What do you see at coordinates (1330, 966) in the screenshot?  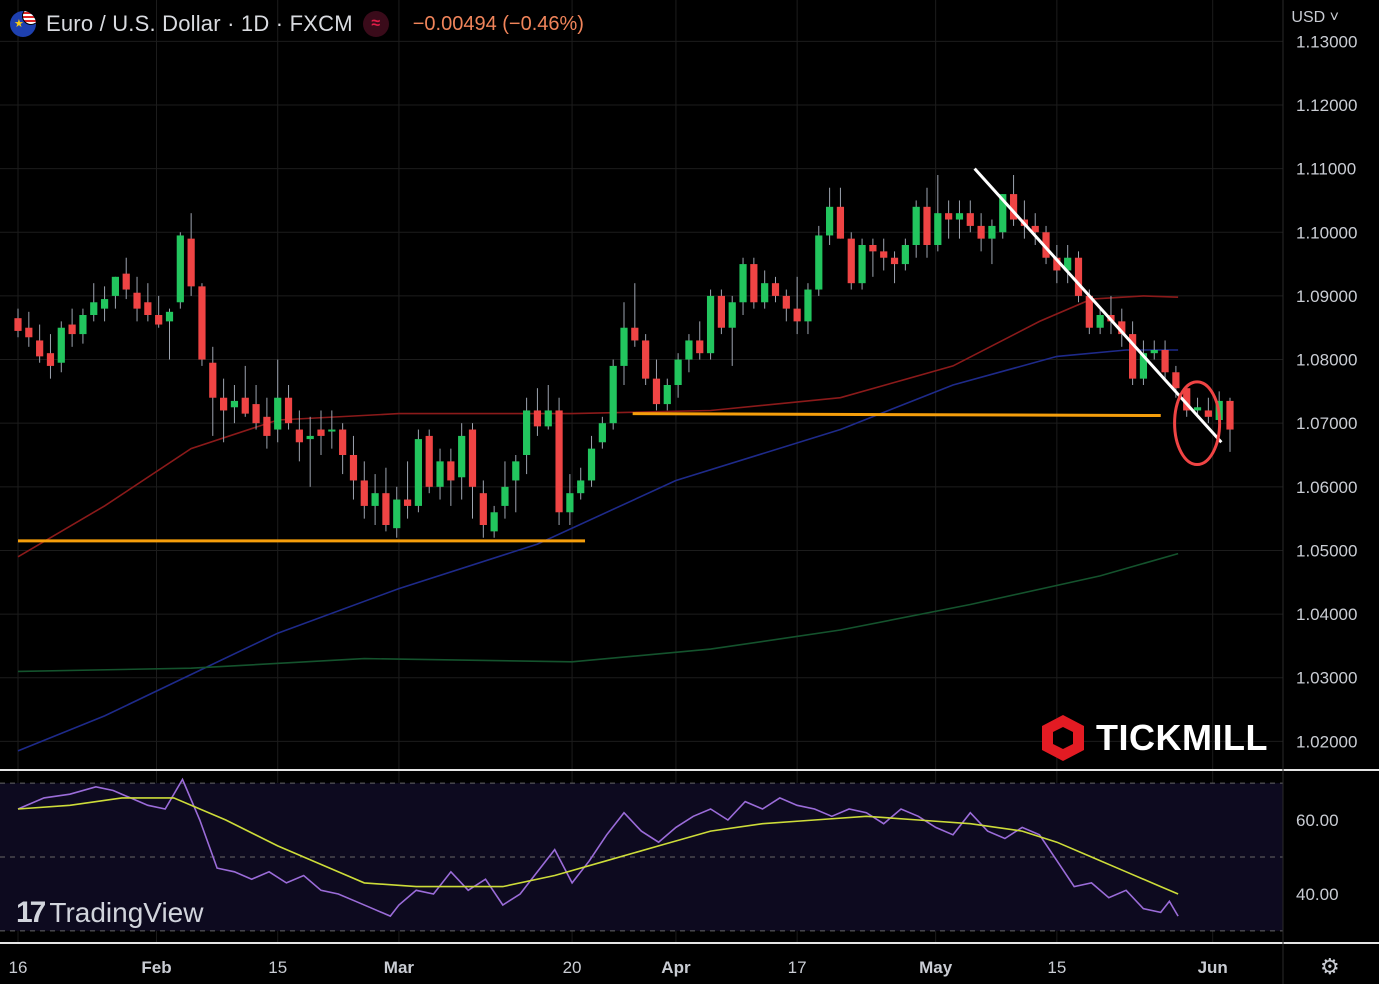 I see `gear-icon: ⚙` at bounding box center [1330, 966].